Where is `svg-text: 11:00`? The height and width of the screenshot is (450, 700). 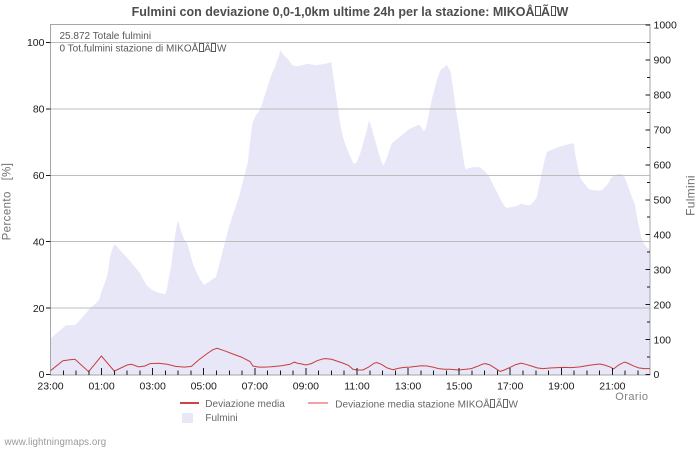 svg-text: 11:00 is located at coordinates (357, 387).